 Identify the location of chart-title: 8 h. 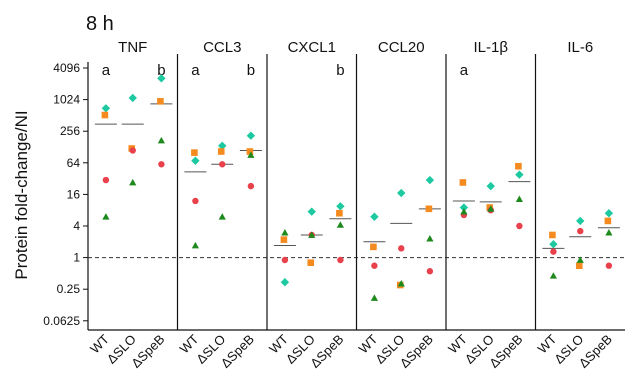
(100, 24).